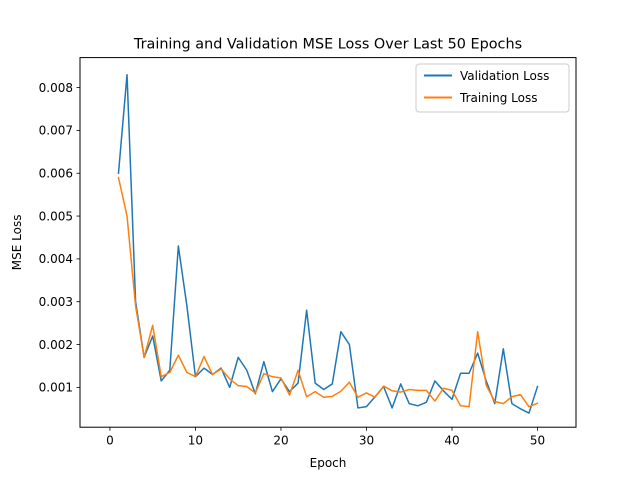  I want to click on x-axis-title: Epoch, so click(328, 463).